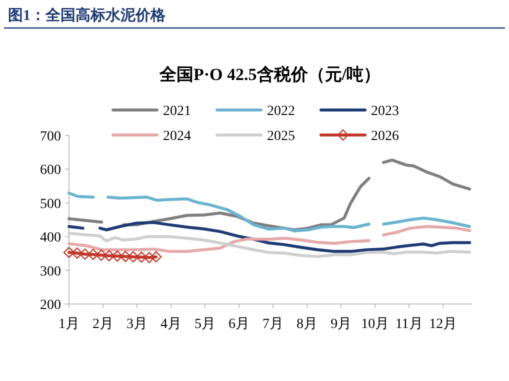 The height and width of the screenshot is (381, 509). Describe the element at coordinates (171, 324) in the screenshot. I see `x-tick-label: 4月` at that location.